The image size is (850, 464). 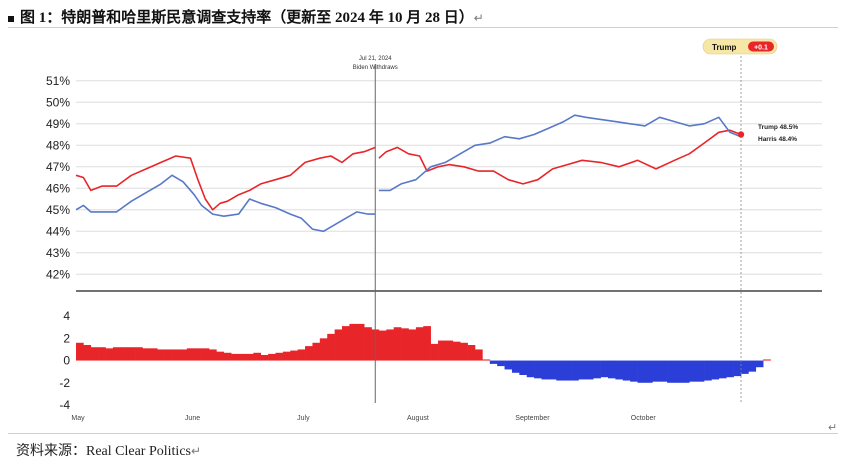 I want to click on badge-value-pill, so click(x=761, y=46).